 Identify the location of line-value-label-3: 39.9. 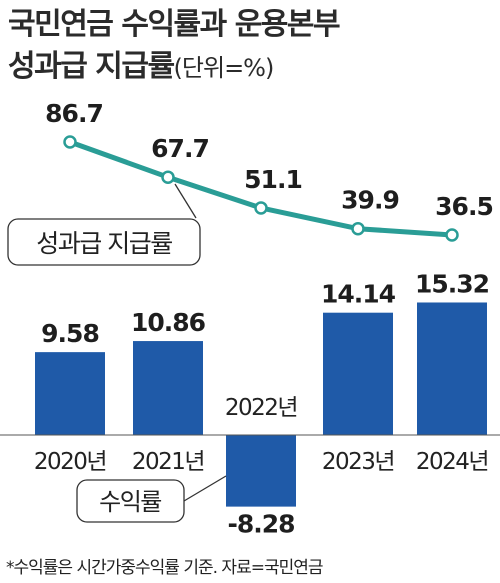
(370, 200).